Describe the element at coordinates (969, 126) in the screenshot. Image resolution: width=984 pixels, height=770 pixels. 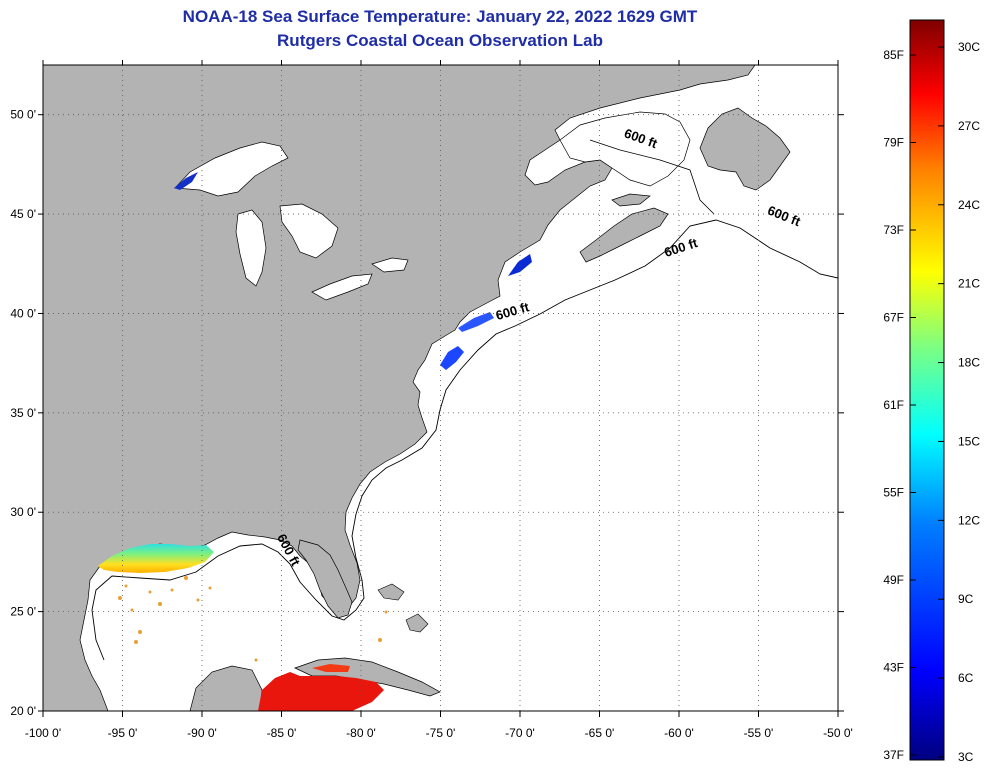
I see `colorbar-c-label: 27C` at that location.